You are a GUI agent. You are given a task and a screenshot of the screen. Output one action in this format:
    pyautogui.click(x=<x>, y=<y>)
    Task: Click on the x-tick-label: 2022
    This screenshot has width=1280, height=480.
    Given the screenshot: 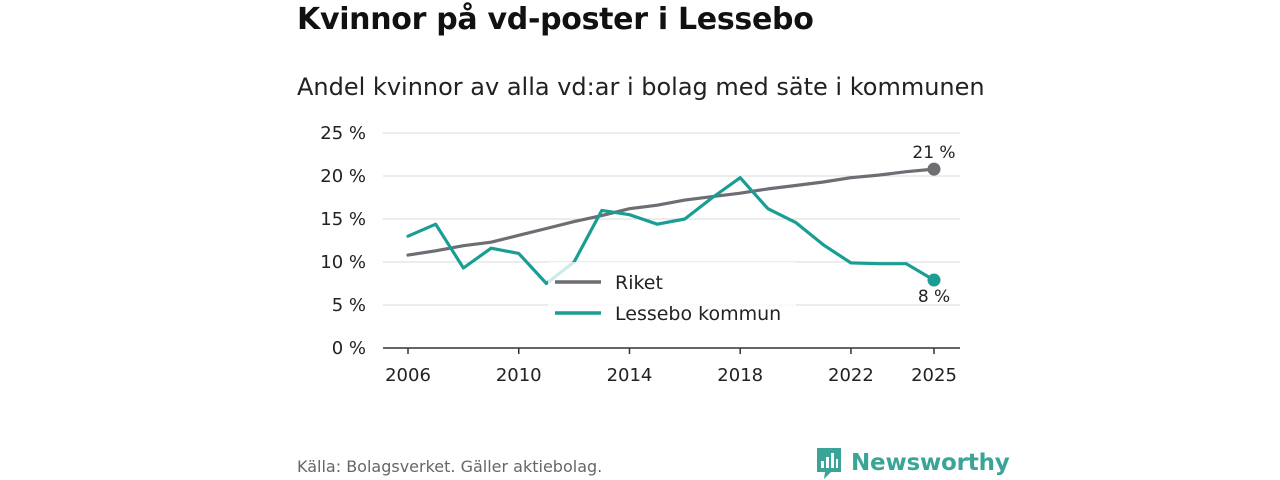 What is the action you would take?
    pyautogui.click(x=851, y=375)
    